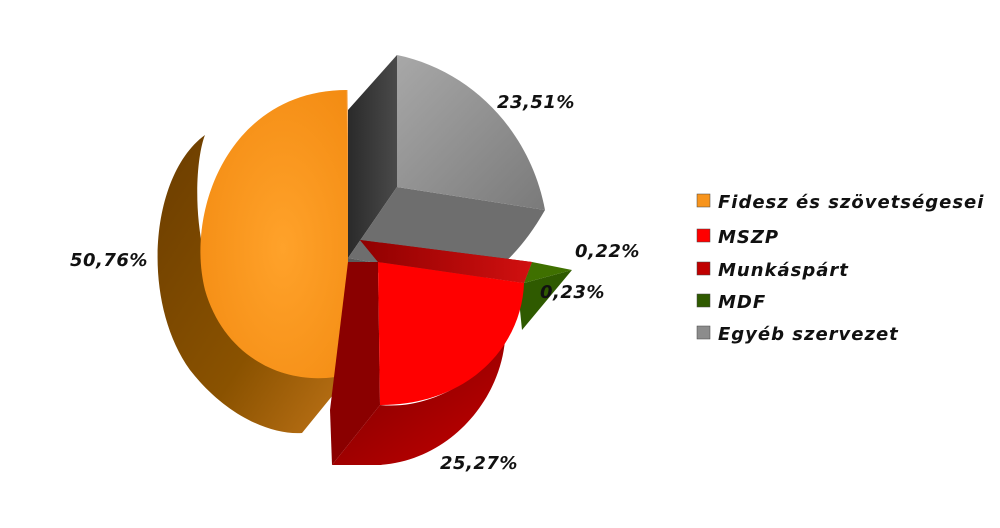 This screenshot has height=528, width=1000. Describe the element at coordinates (446, 261) in the screenshot. I see `pie-slice-mszp-top-edge` at that location.